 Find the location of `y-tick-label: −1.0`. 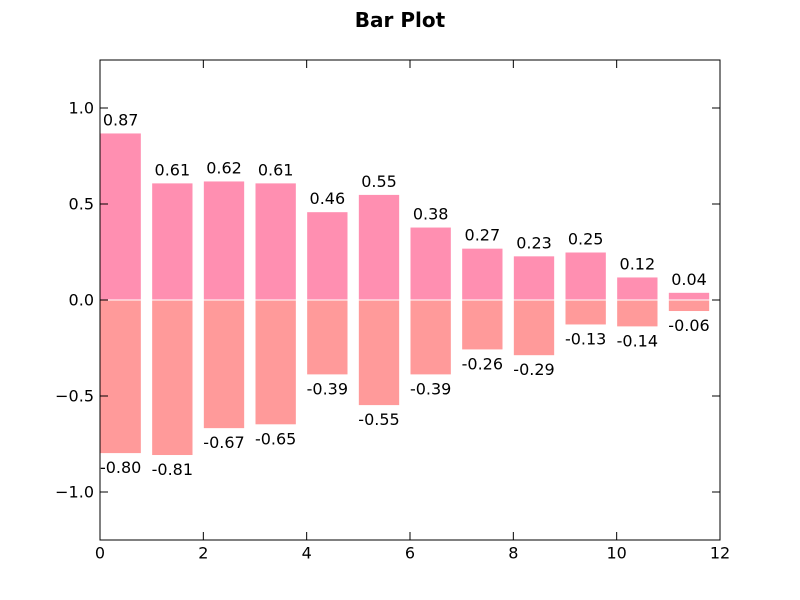

y-tick-label: −1.0 is located at coordinates (74, 492).